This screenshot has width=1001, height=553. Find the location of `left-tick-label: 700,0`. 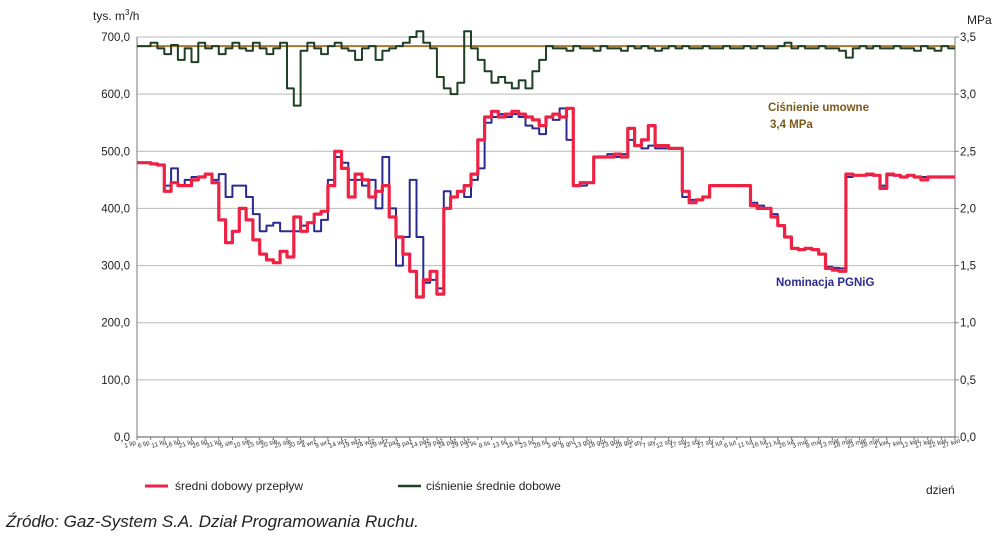

left-tick-label: 700,0 is located at coordinates (115, 38).